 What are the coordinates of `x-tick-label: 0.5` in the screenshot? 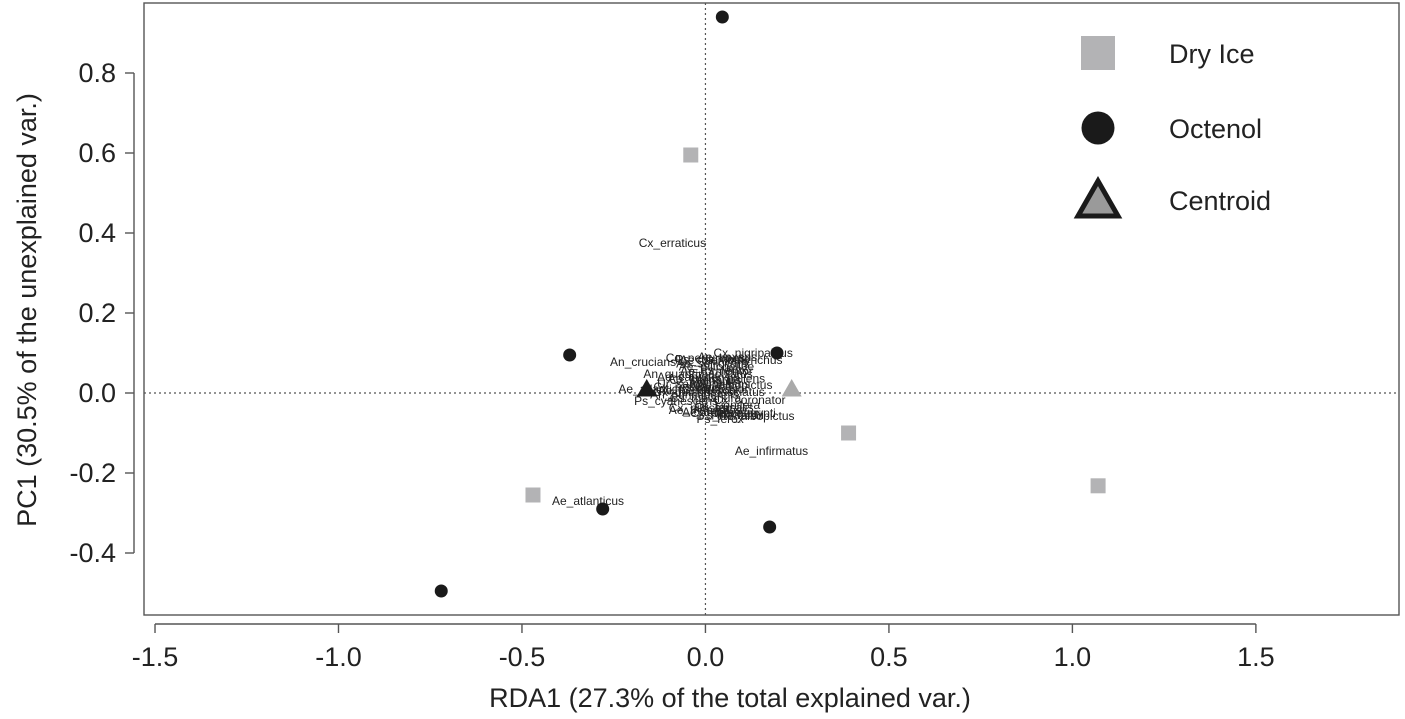 It's located at (889, 657).